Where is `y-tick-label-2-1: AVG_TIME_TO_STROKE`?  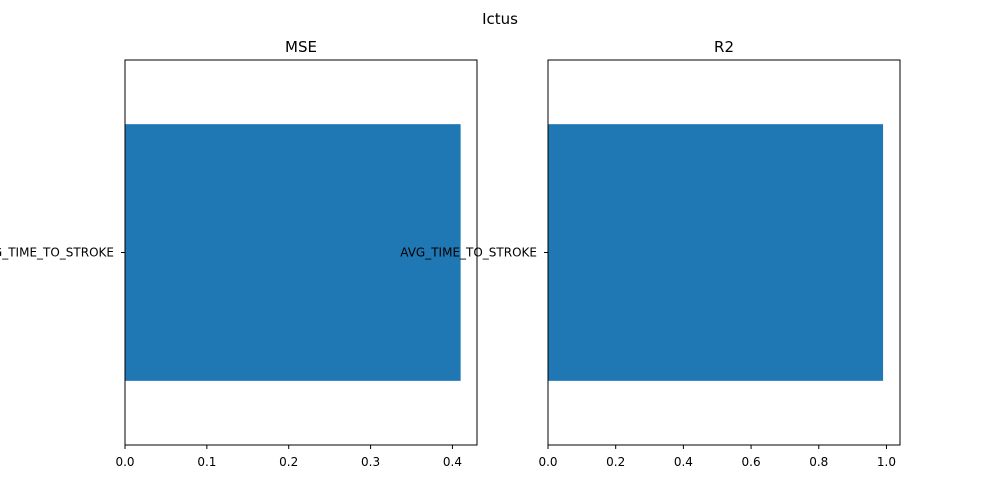 y-tick-label-2-1: AVG_TIME_TO_STROKE is located at coordinates (468, 253).